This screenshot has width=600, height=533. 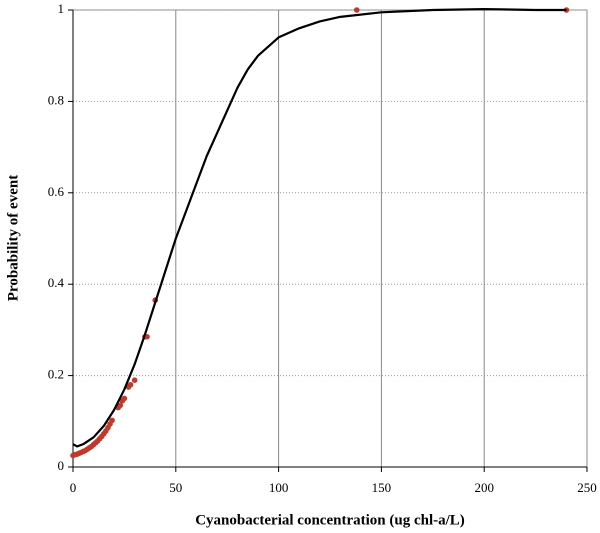 What do you see at coordinates (56, 99) in the screenshot?
I see `y-tick-label: 0.8` at bounding box center [56, 99].